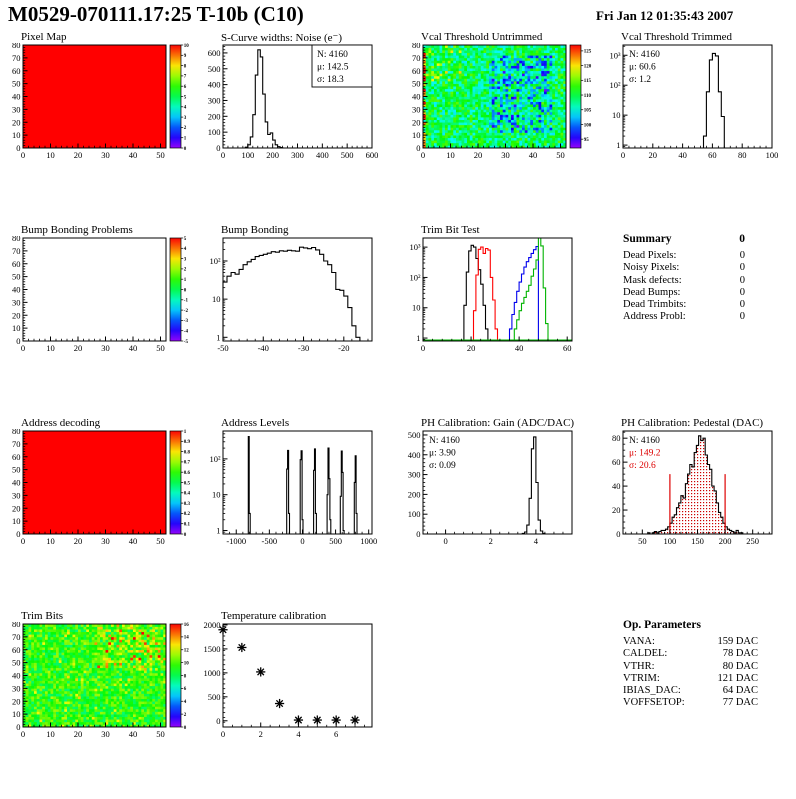  Describe the element at coordinates (684, 256) in the screenshot. I see `summary-row: Dead Pixels: 0` at that location.